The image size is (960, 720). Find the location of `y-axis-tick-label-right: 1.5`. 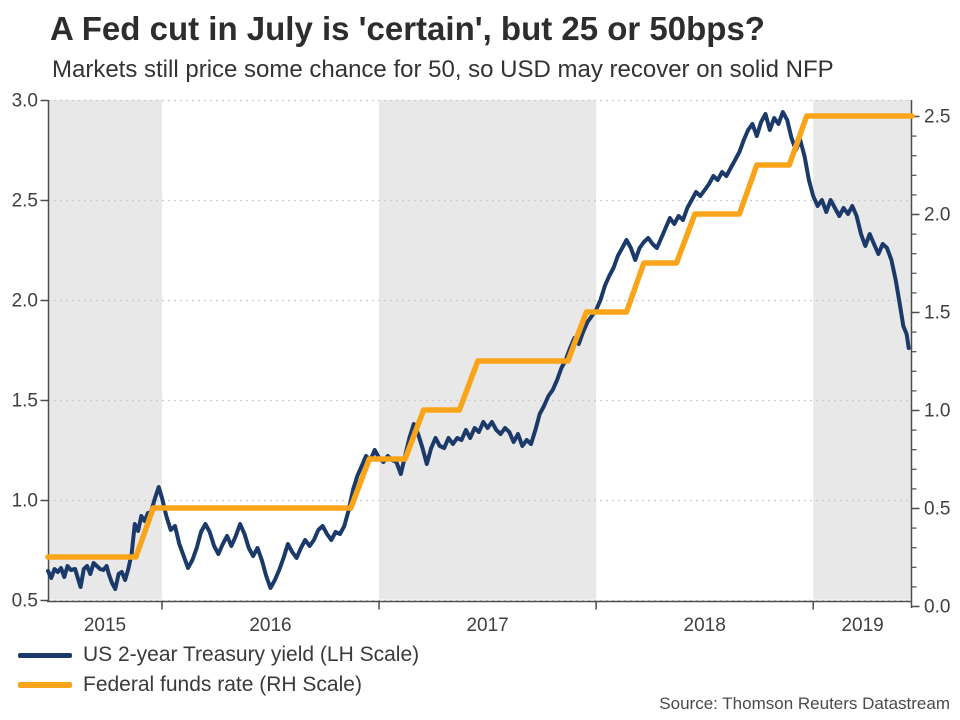

y-axis-tick-label-right: 1.5 is located at coordinates (937, 313).